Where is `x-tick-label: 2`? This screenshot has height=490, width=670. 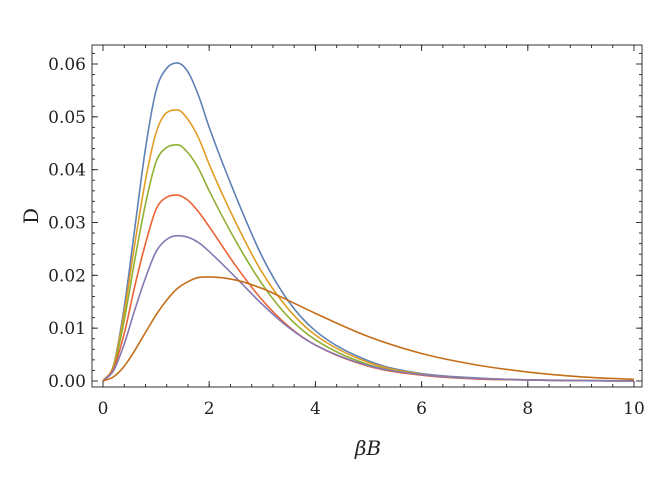
x-tick-label: 2 is located at coordinates (209, 409).